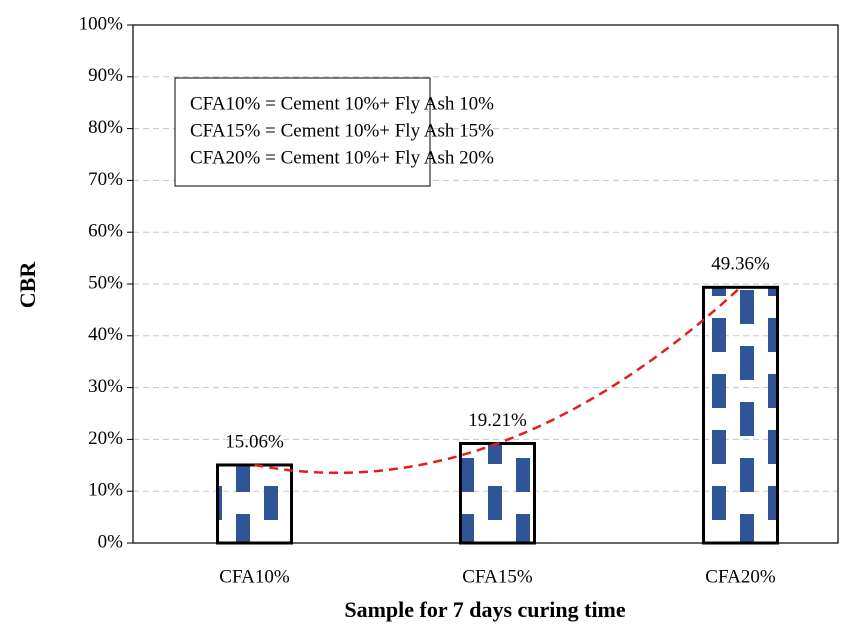 The height and width of the screenshot is (634, 849). What do you see at coordinates (105, 334) in the screenshot?
I see `y-tick-label: 40%` at bounding box center [105, 334].